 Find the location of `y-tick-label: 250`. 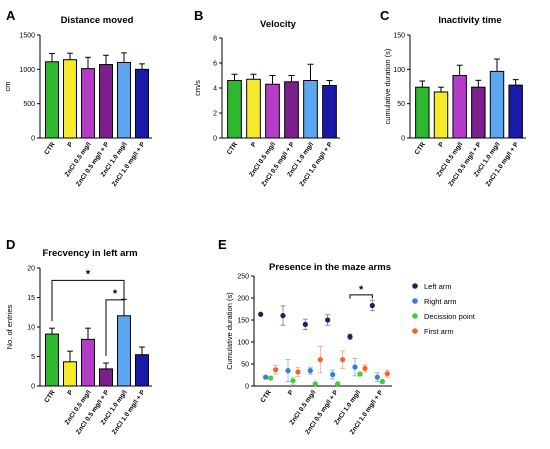

y-tick-label: 250 is located at coordinates (243, 277).